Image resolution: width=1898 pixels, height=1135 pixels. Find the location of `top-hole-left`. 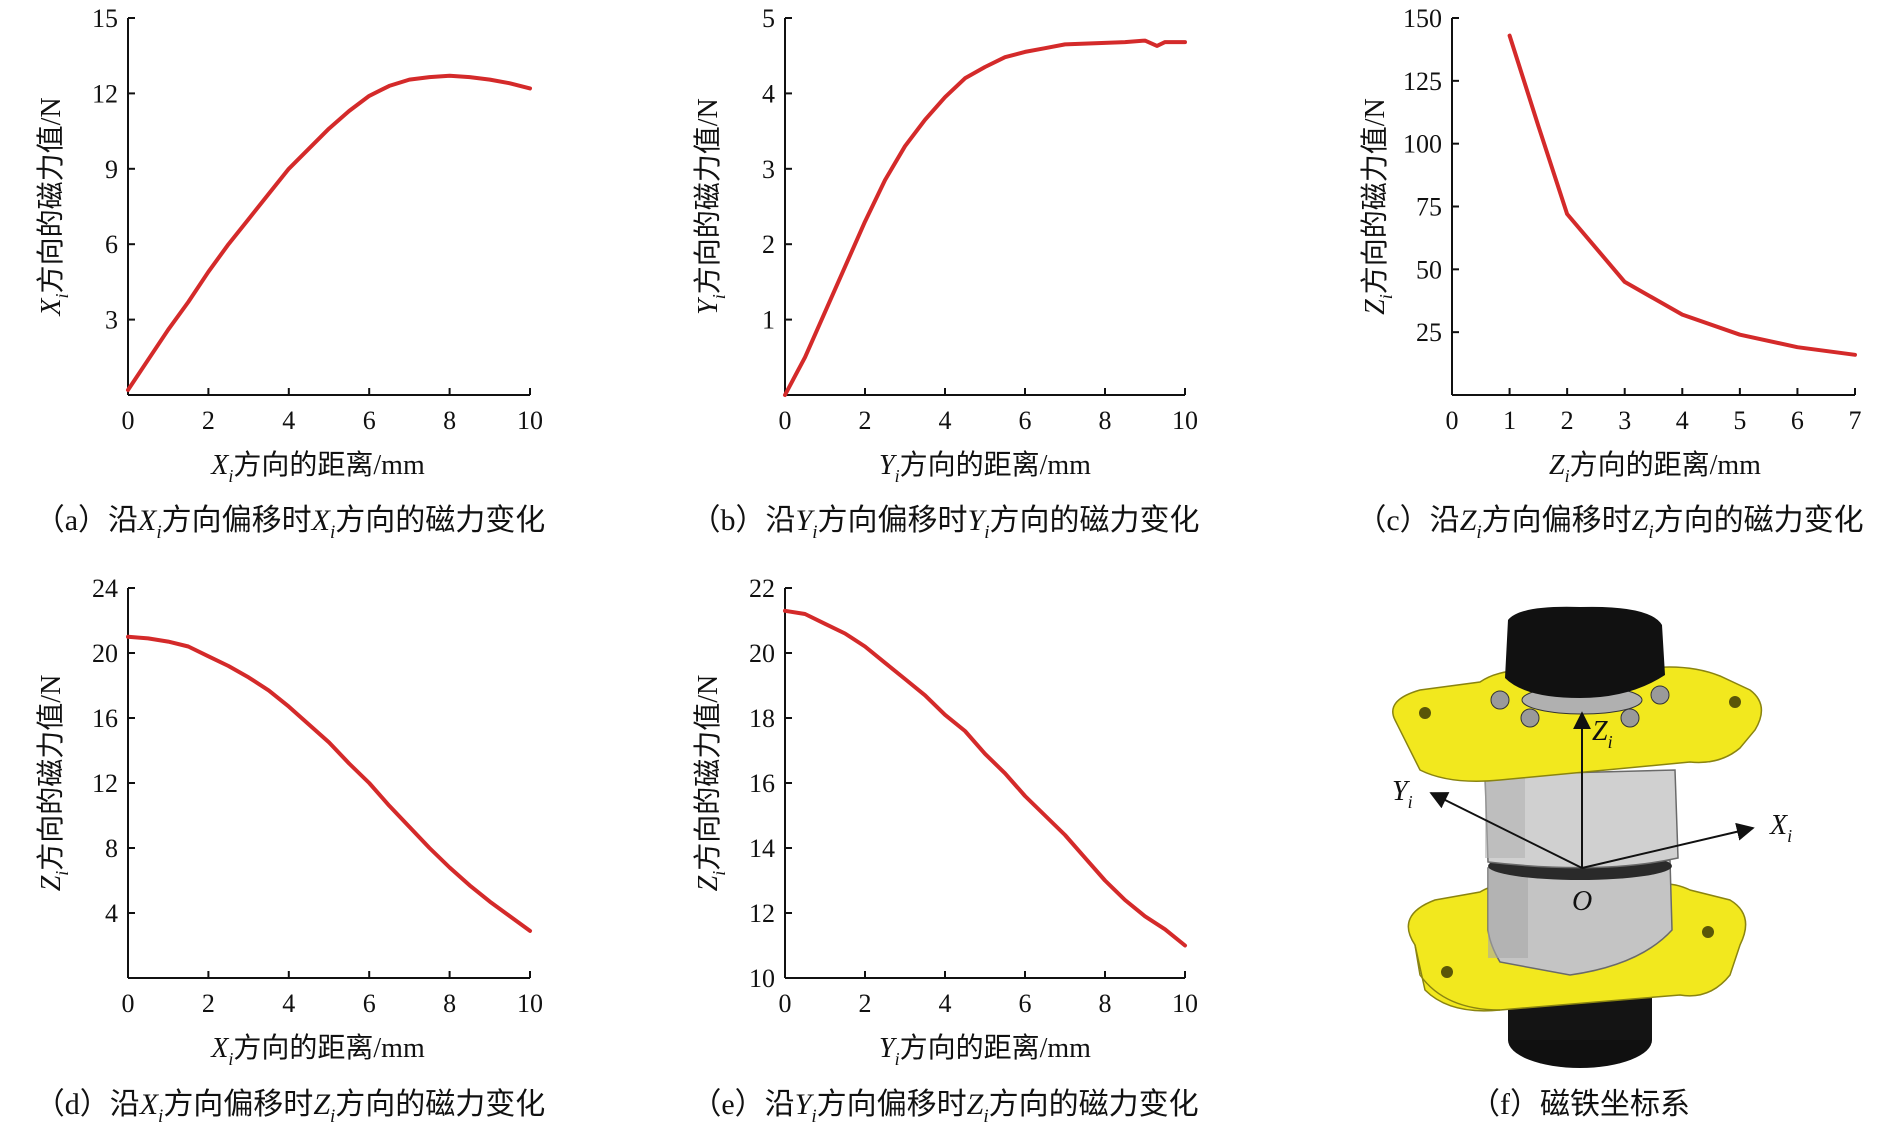

top-hole-left is located at coordinates (1425, 713).